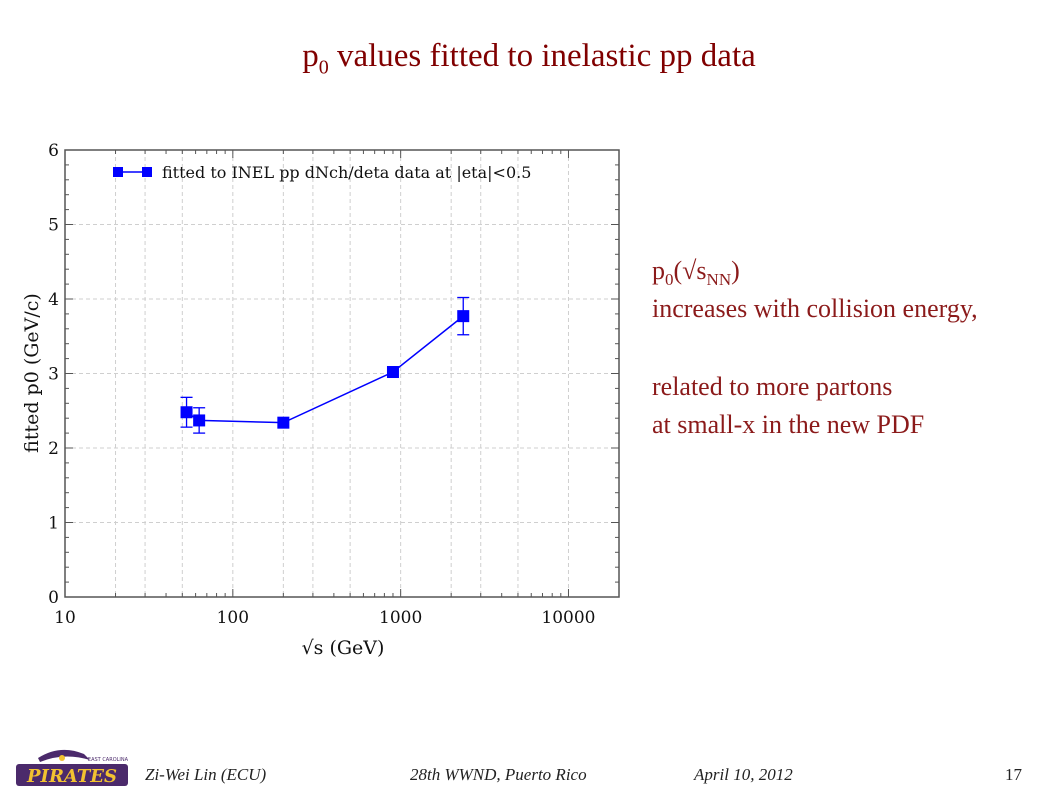 This screenshot has height=794, width=1058. What do you see at coordinates (743, 774) in the screenshot?
I see `footer-date: April 10, 2012` at bounding box center [743, 774].